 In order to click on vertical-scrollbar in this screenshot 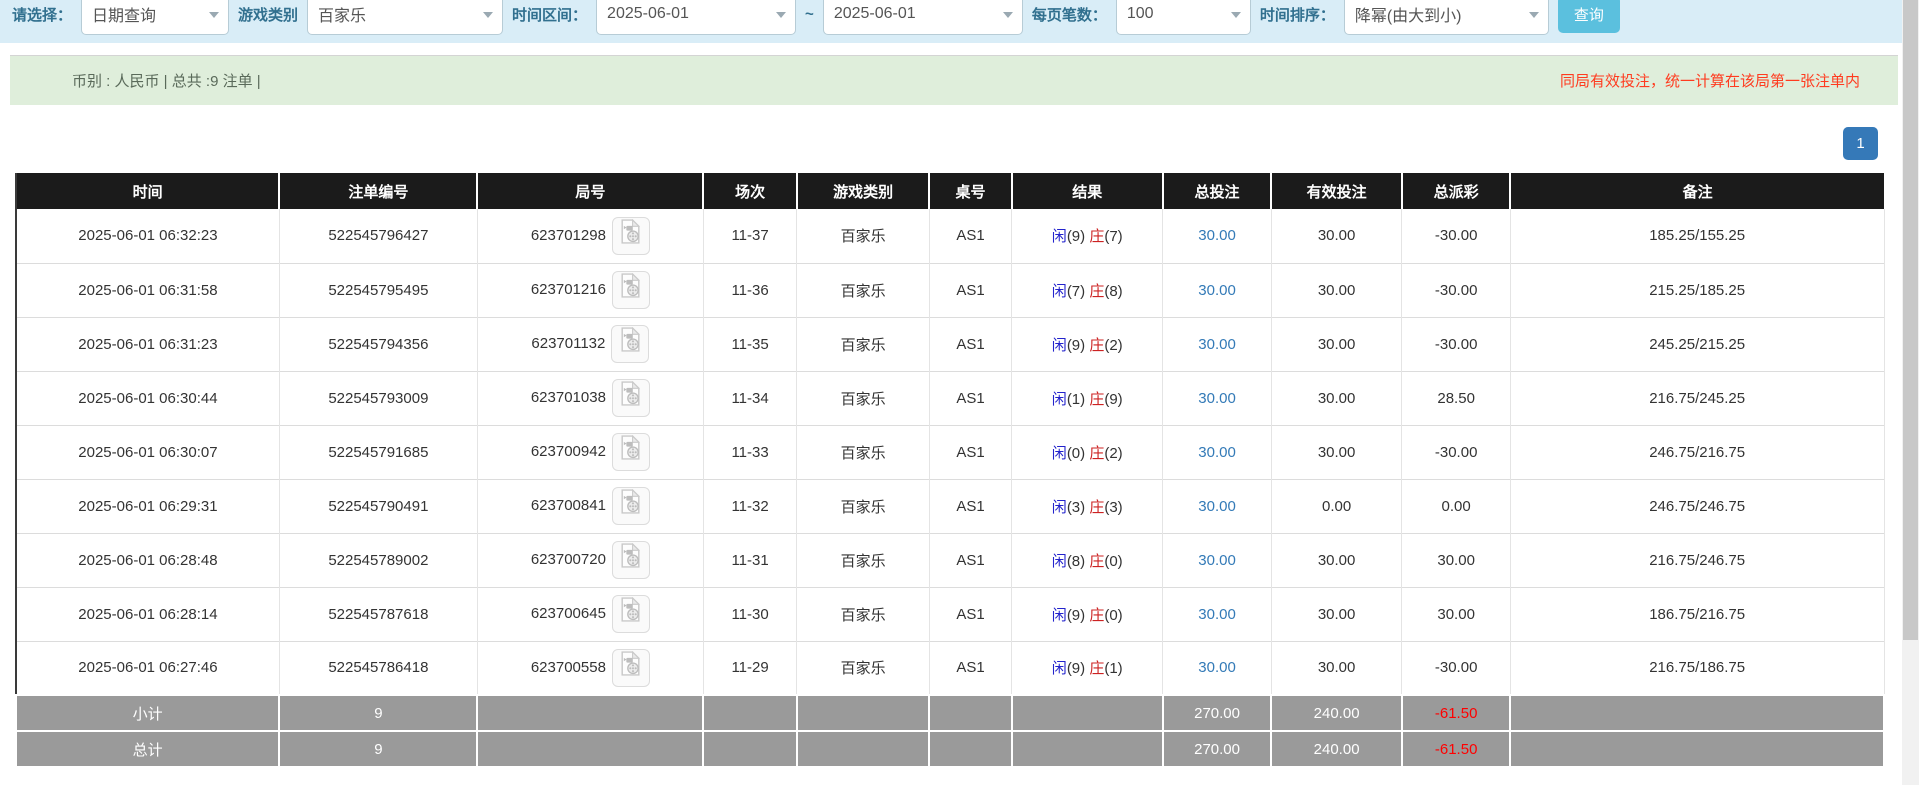, I will do `click(1910, 392)`.